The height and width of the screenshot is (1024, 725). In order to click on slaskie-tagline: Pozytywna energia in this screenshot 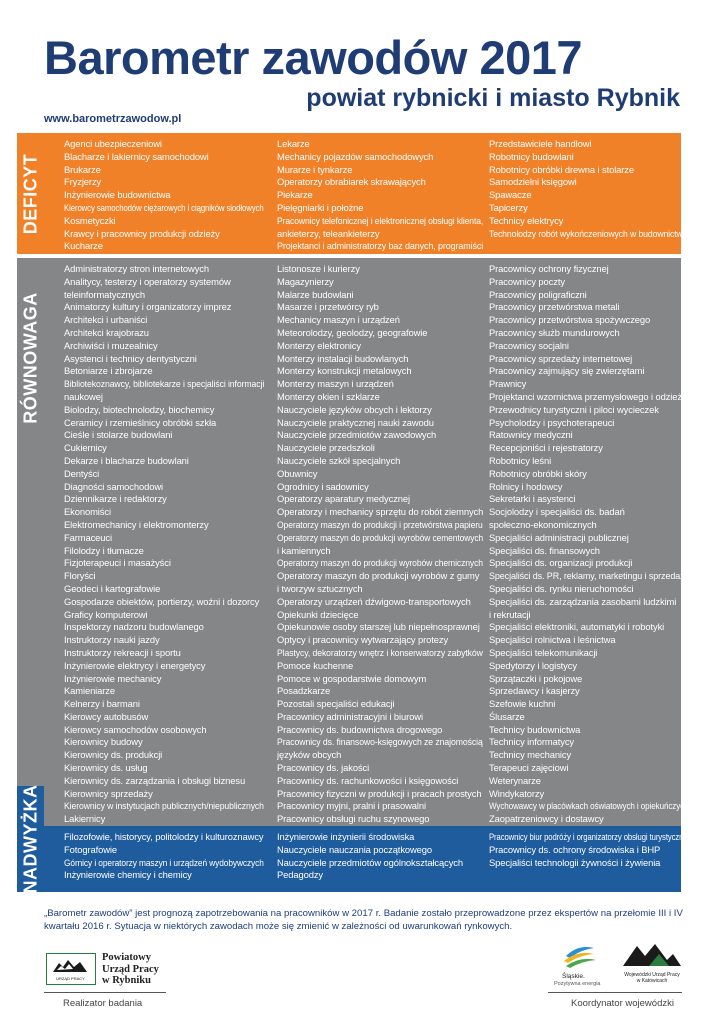, I will do `click(577, 984)`.